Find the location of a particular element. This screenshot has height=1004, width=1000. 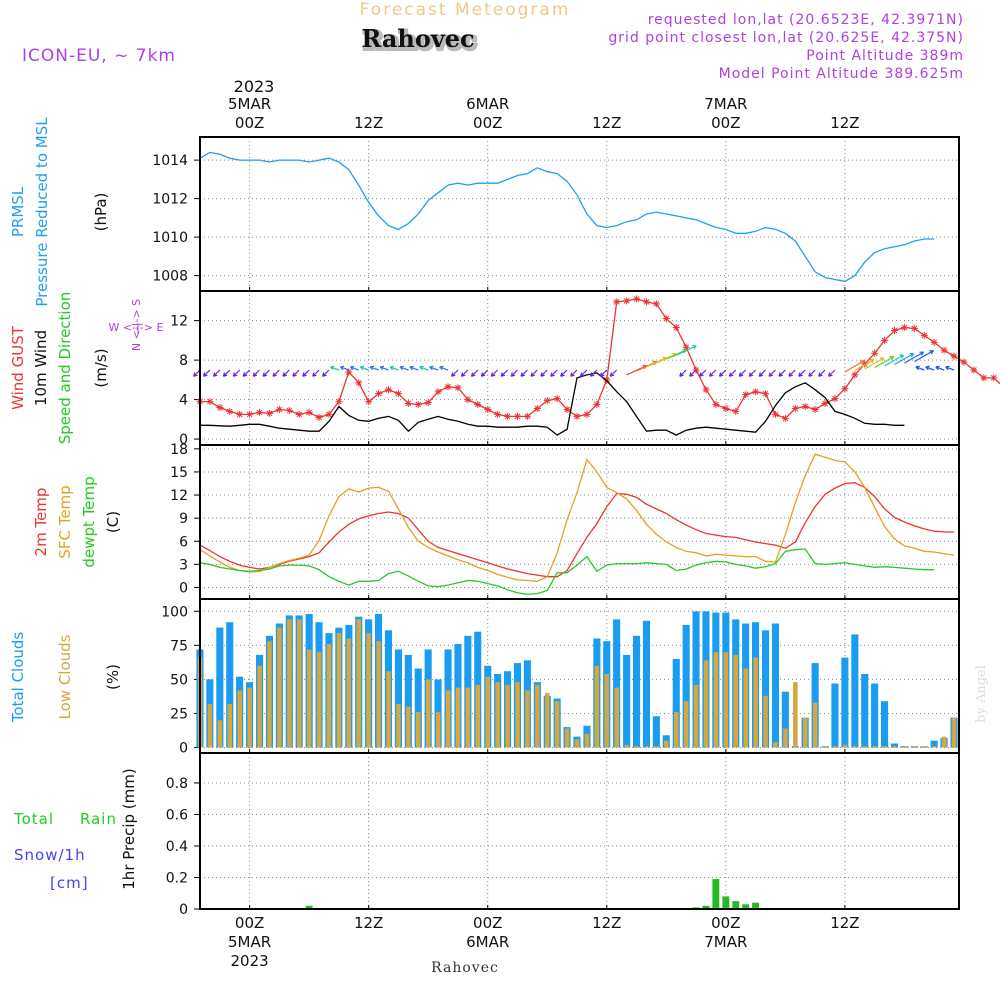

y-tick-label: 4 is located at coordinates (183, 401).